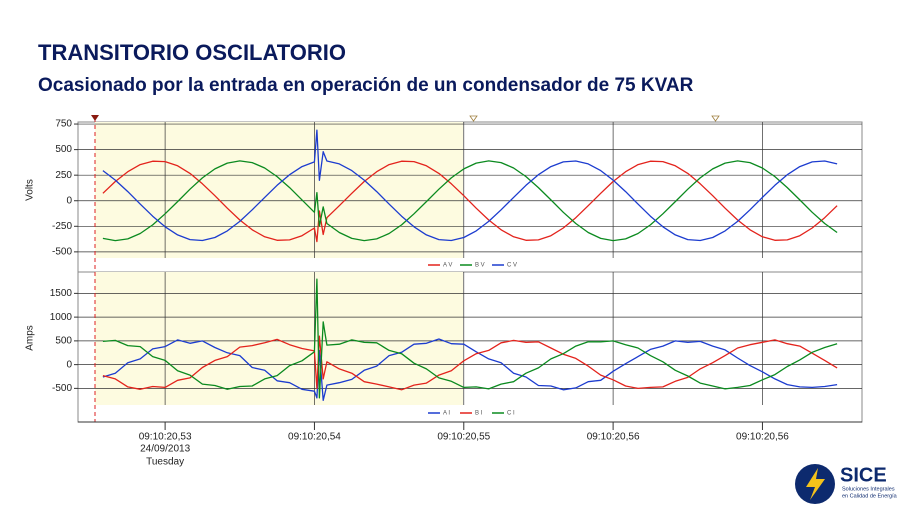  I want to click on legend-label: C I, so click(511, 414).